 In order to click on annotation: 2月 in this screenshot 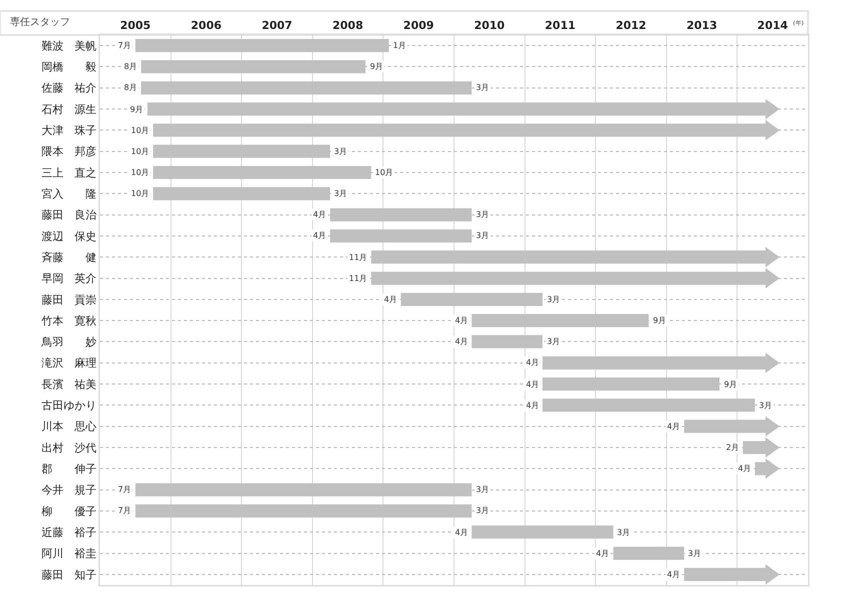, I will do `click(733, 447)`.